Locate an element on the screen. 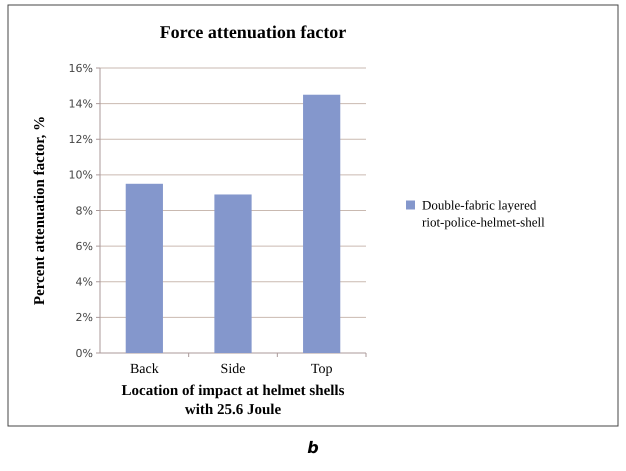 This screenshot has height=471, width=626. x-tick-label: Top is located at coordinates (321, 369).